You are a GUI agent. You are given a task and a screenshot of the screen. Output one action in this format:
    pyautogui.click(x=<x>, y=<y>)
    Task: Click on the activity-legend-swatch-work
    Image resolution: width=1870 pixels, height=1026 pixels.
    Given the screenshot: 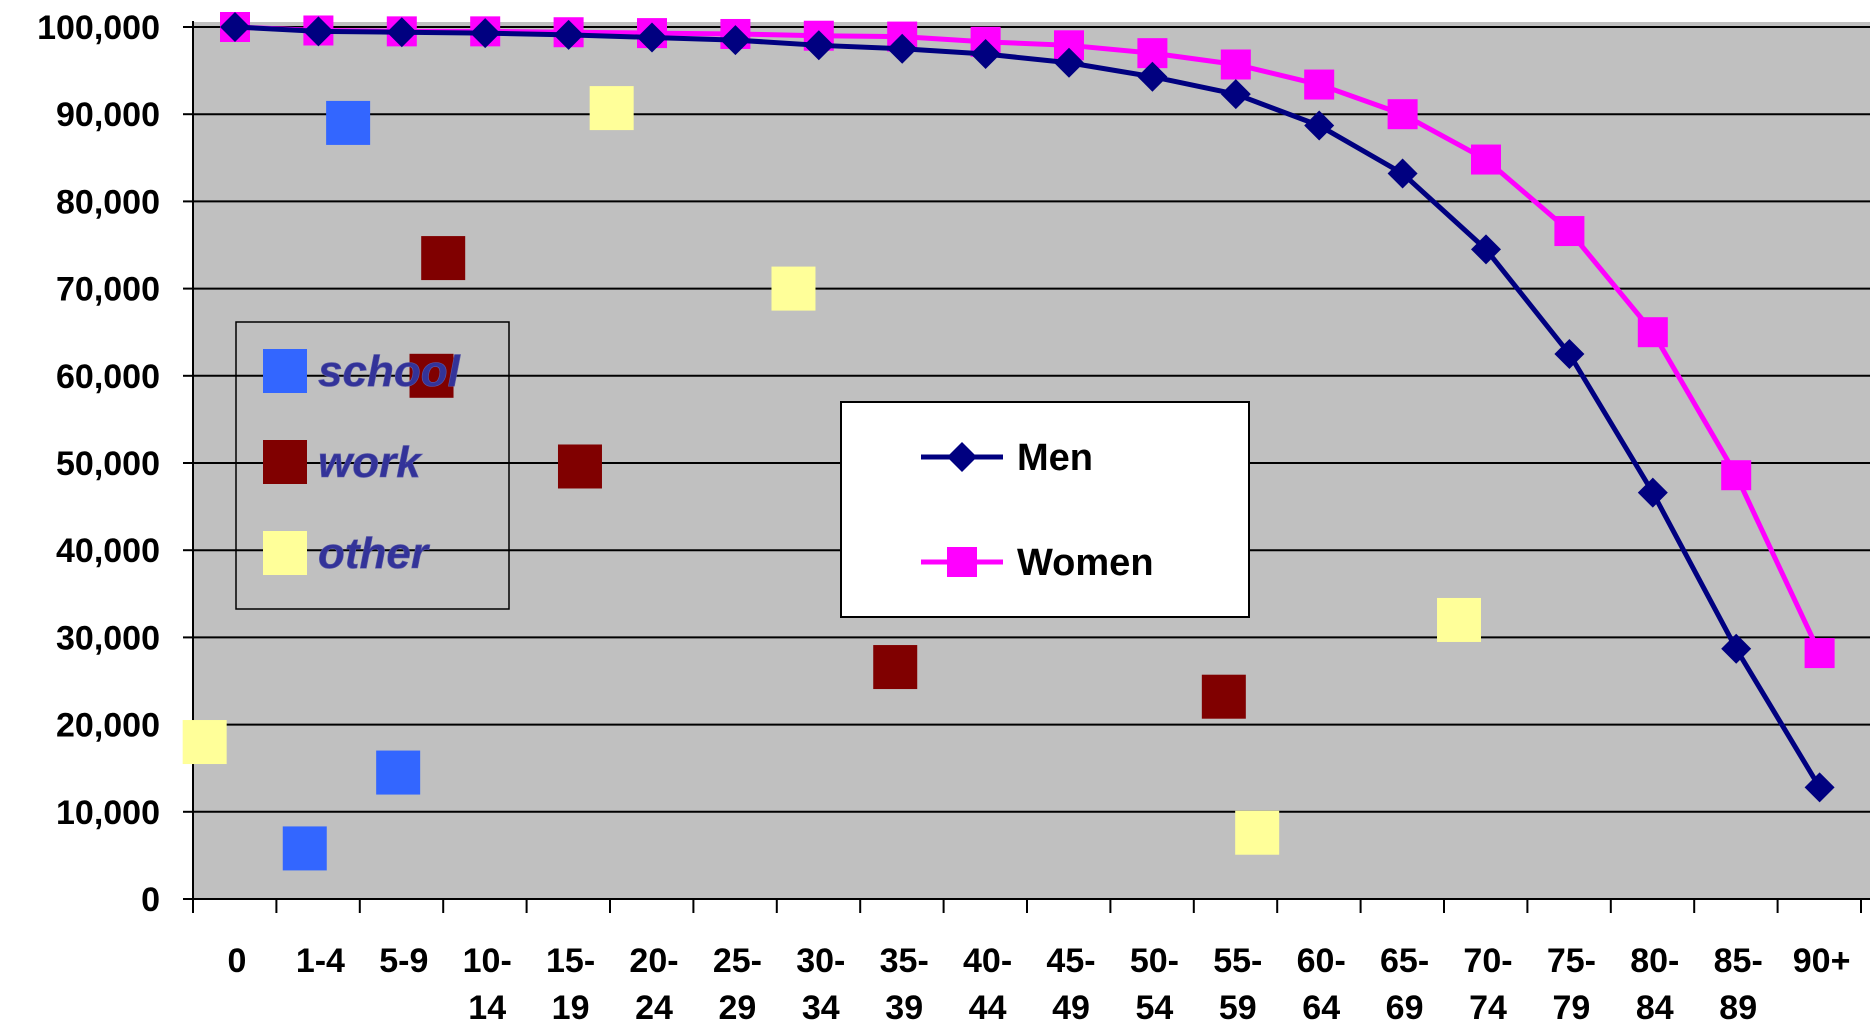 What is the action you would take?
    pyautogui.click(x=285, y=462)
    